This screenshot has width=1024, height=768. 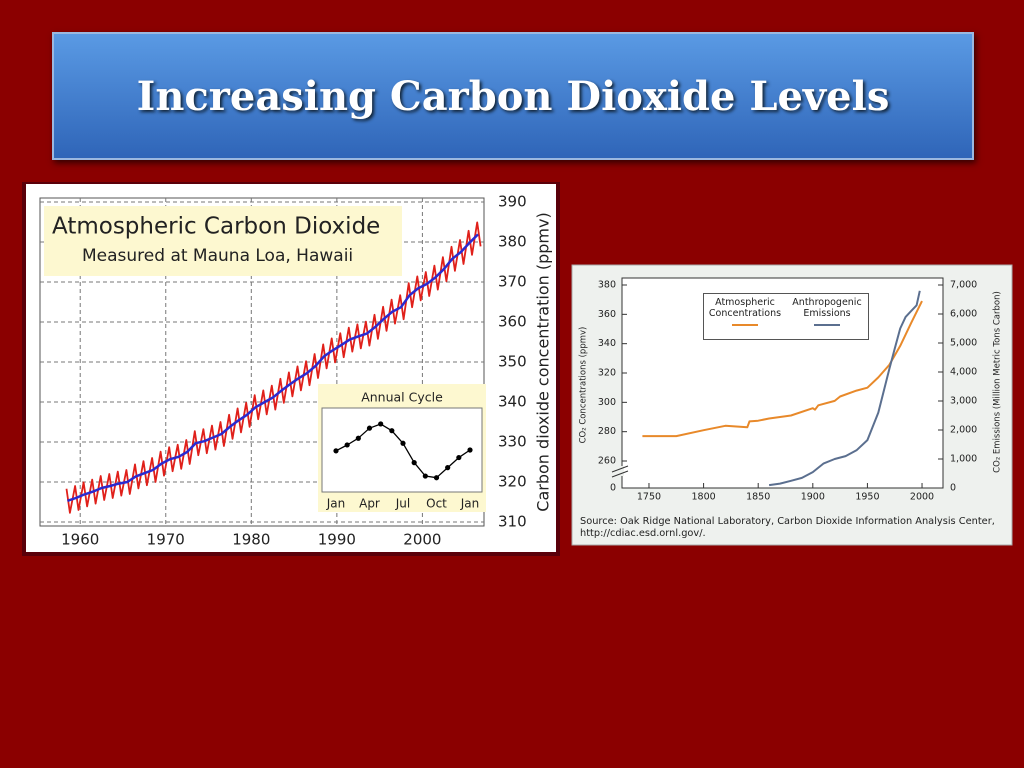 I want to click on legend-item: Anthropogenic Emissions, so click(x=827, y=316).